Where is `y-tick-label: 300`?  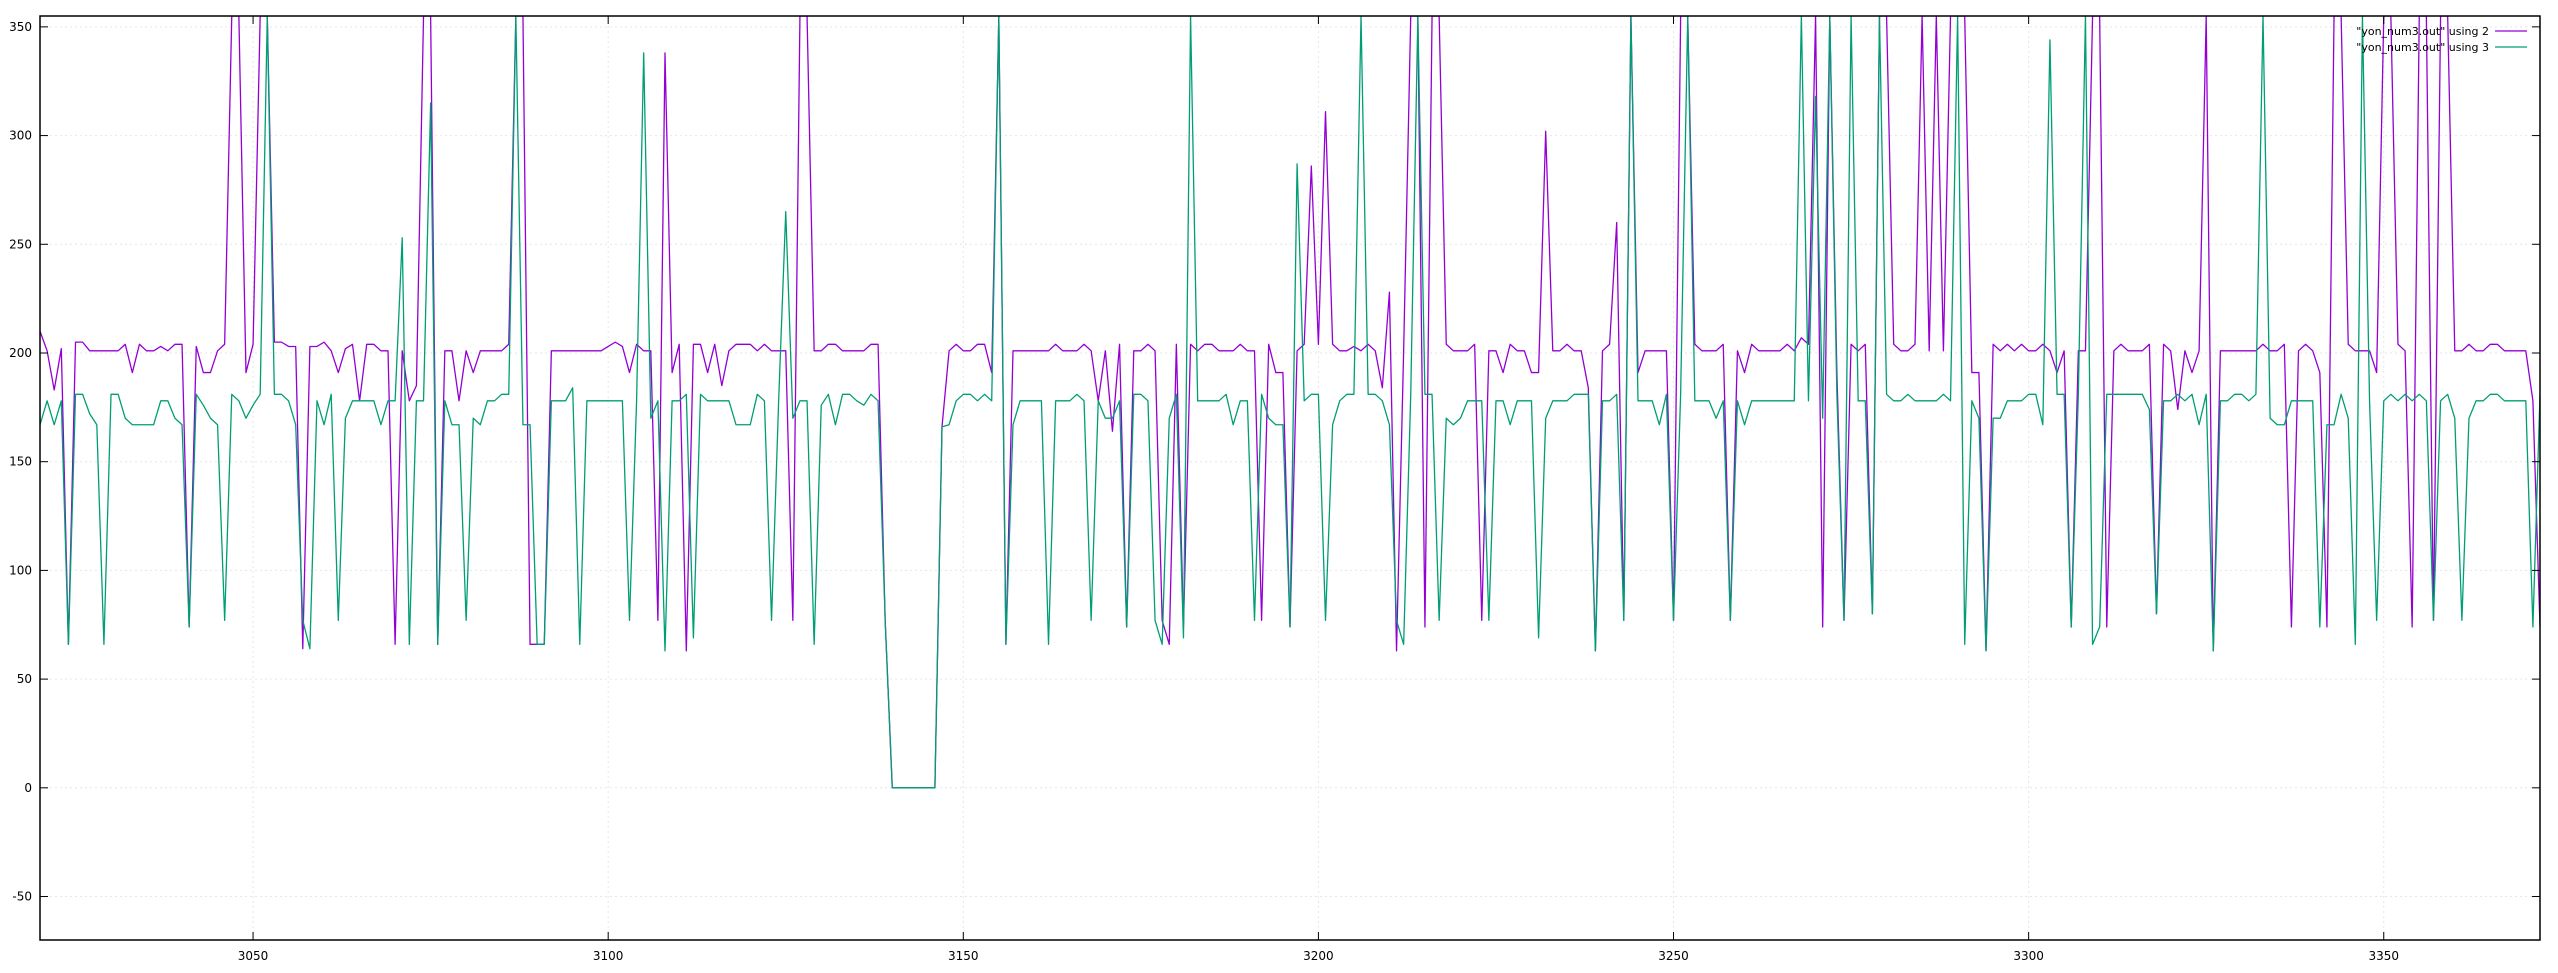 y-tick-label: 300 is located at coordinates (20, 136).